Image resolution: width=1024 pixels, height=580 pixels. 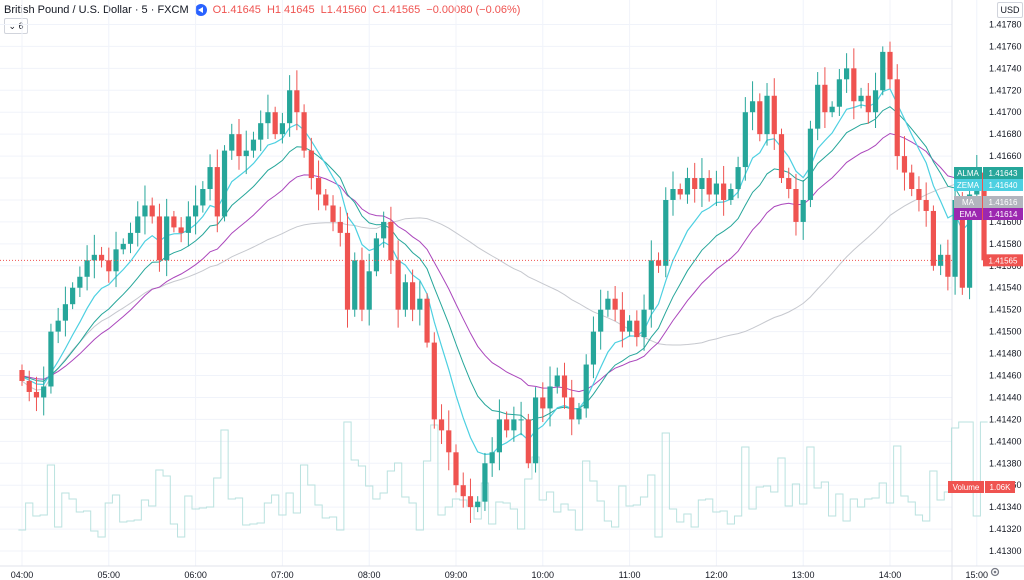 I want to click on indicator-value-ma: 1.41616, so click(x=1003, y=202).